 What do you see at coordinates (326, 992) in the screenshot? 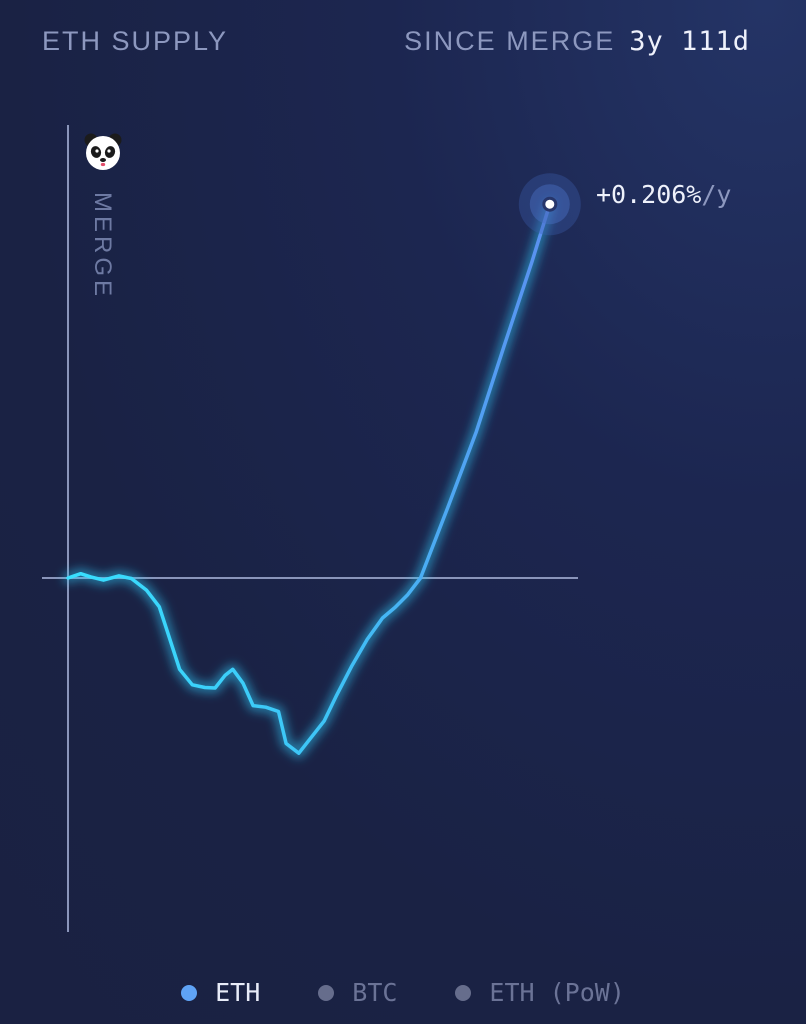
I see `legend-dot-btc` at bounding box center [326, 992].